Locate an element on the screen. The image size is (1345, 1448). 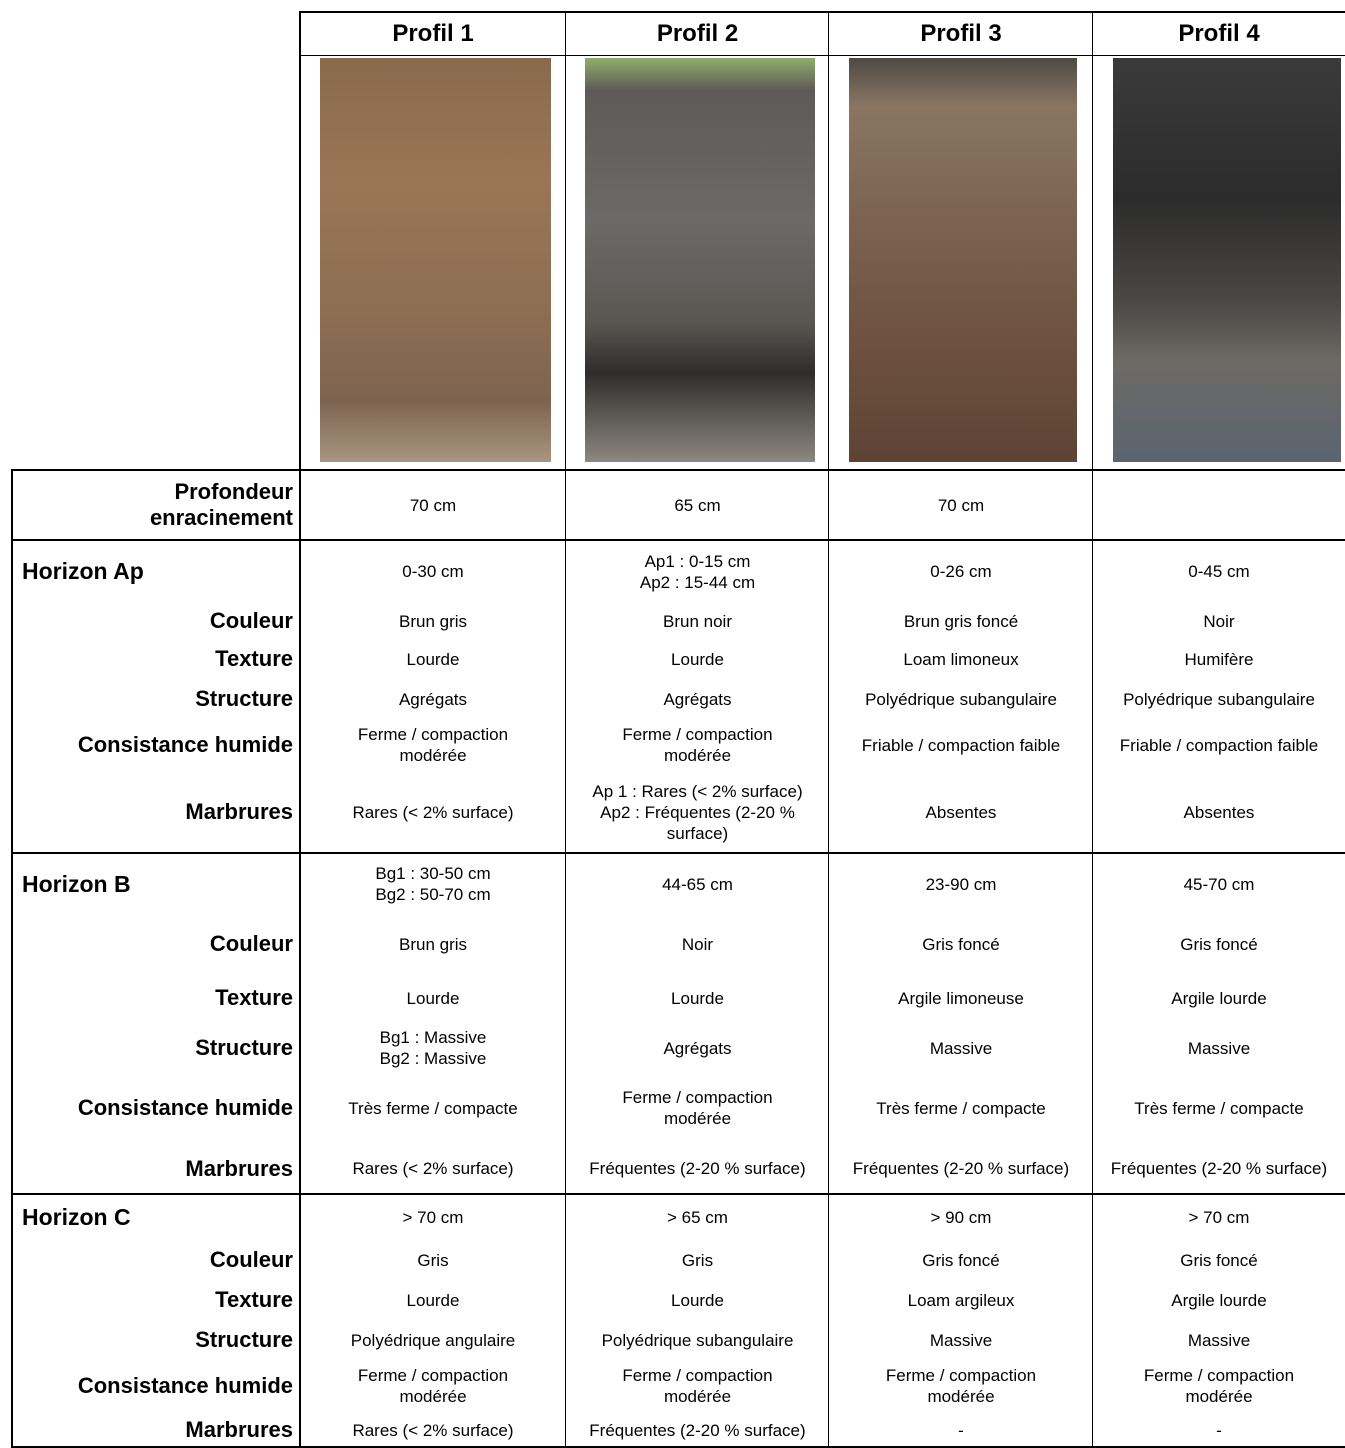
cell-line: > 70 cm is located at coordinates (1219, 1217).